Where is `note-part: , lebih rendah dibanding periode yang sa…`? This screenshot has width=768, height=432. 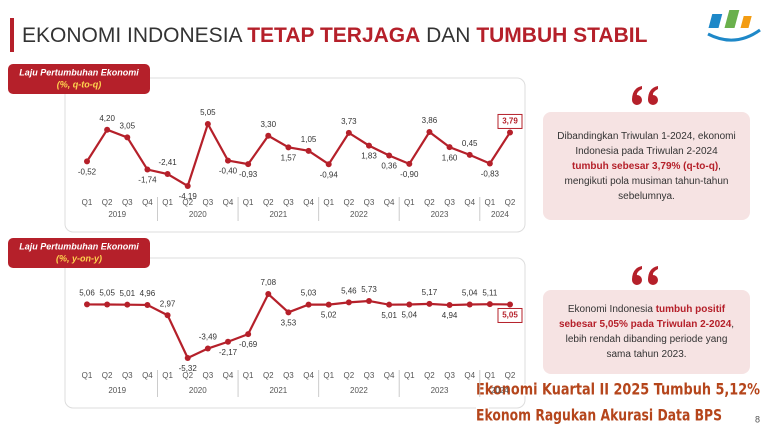 note-part: , lebih rendah dibanding periode yang sa… is located at coordinates (650, 339).